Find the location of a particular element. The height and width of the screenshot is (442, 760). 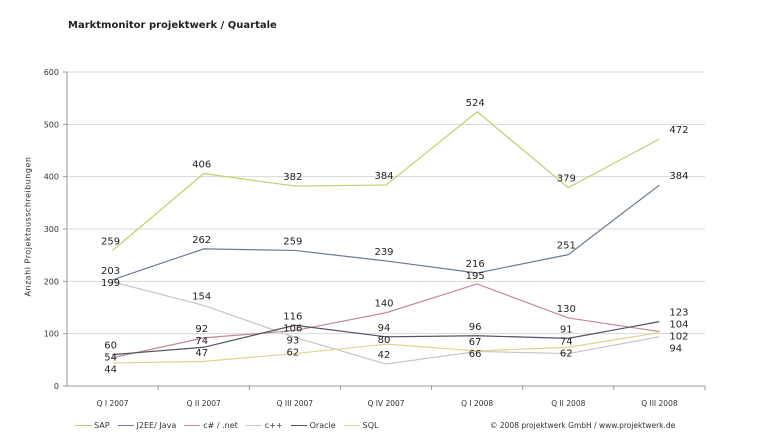

x-tick-label: Q III 2007 is located at coordinates (295, 403).